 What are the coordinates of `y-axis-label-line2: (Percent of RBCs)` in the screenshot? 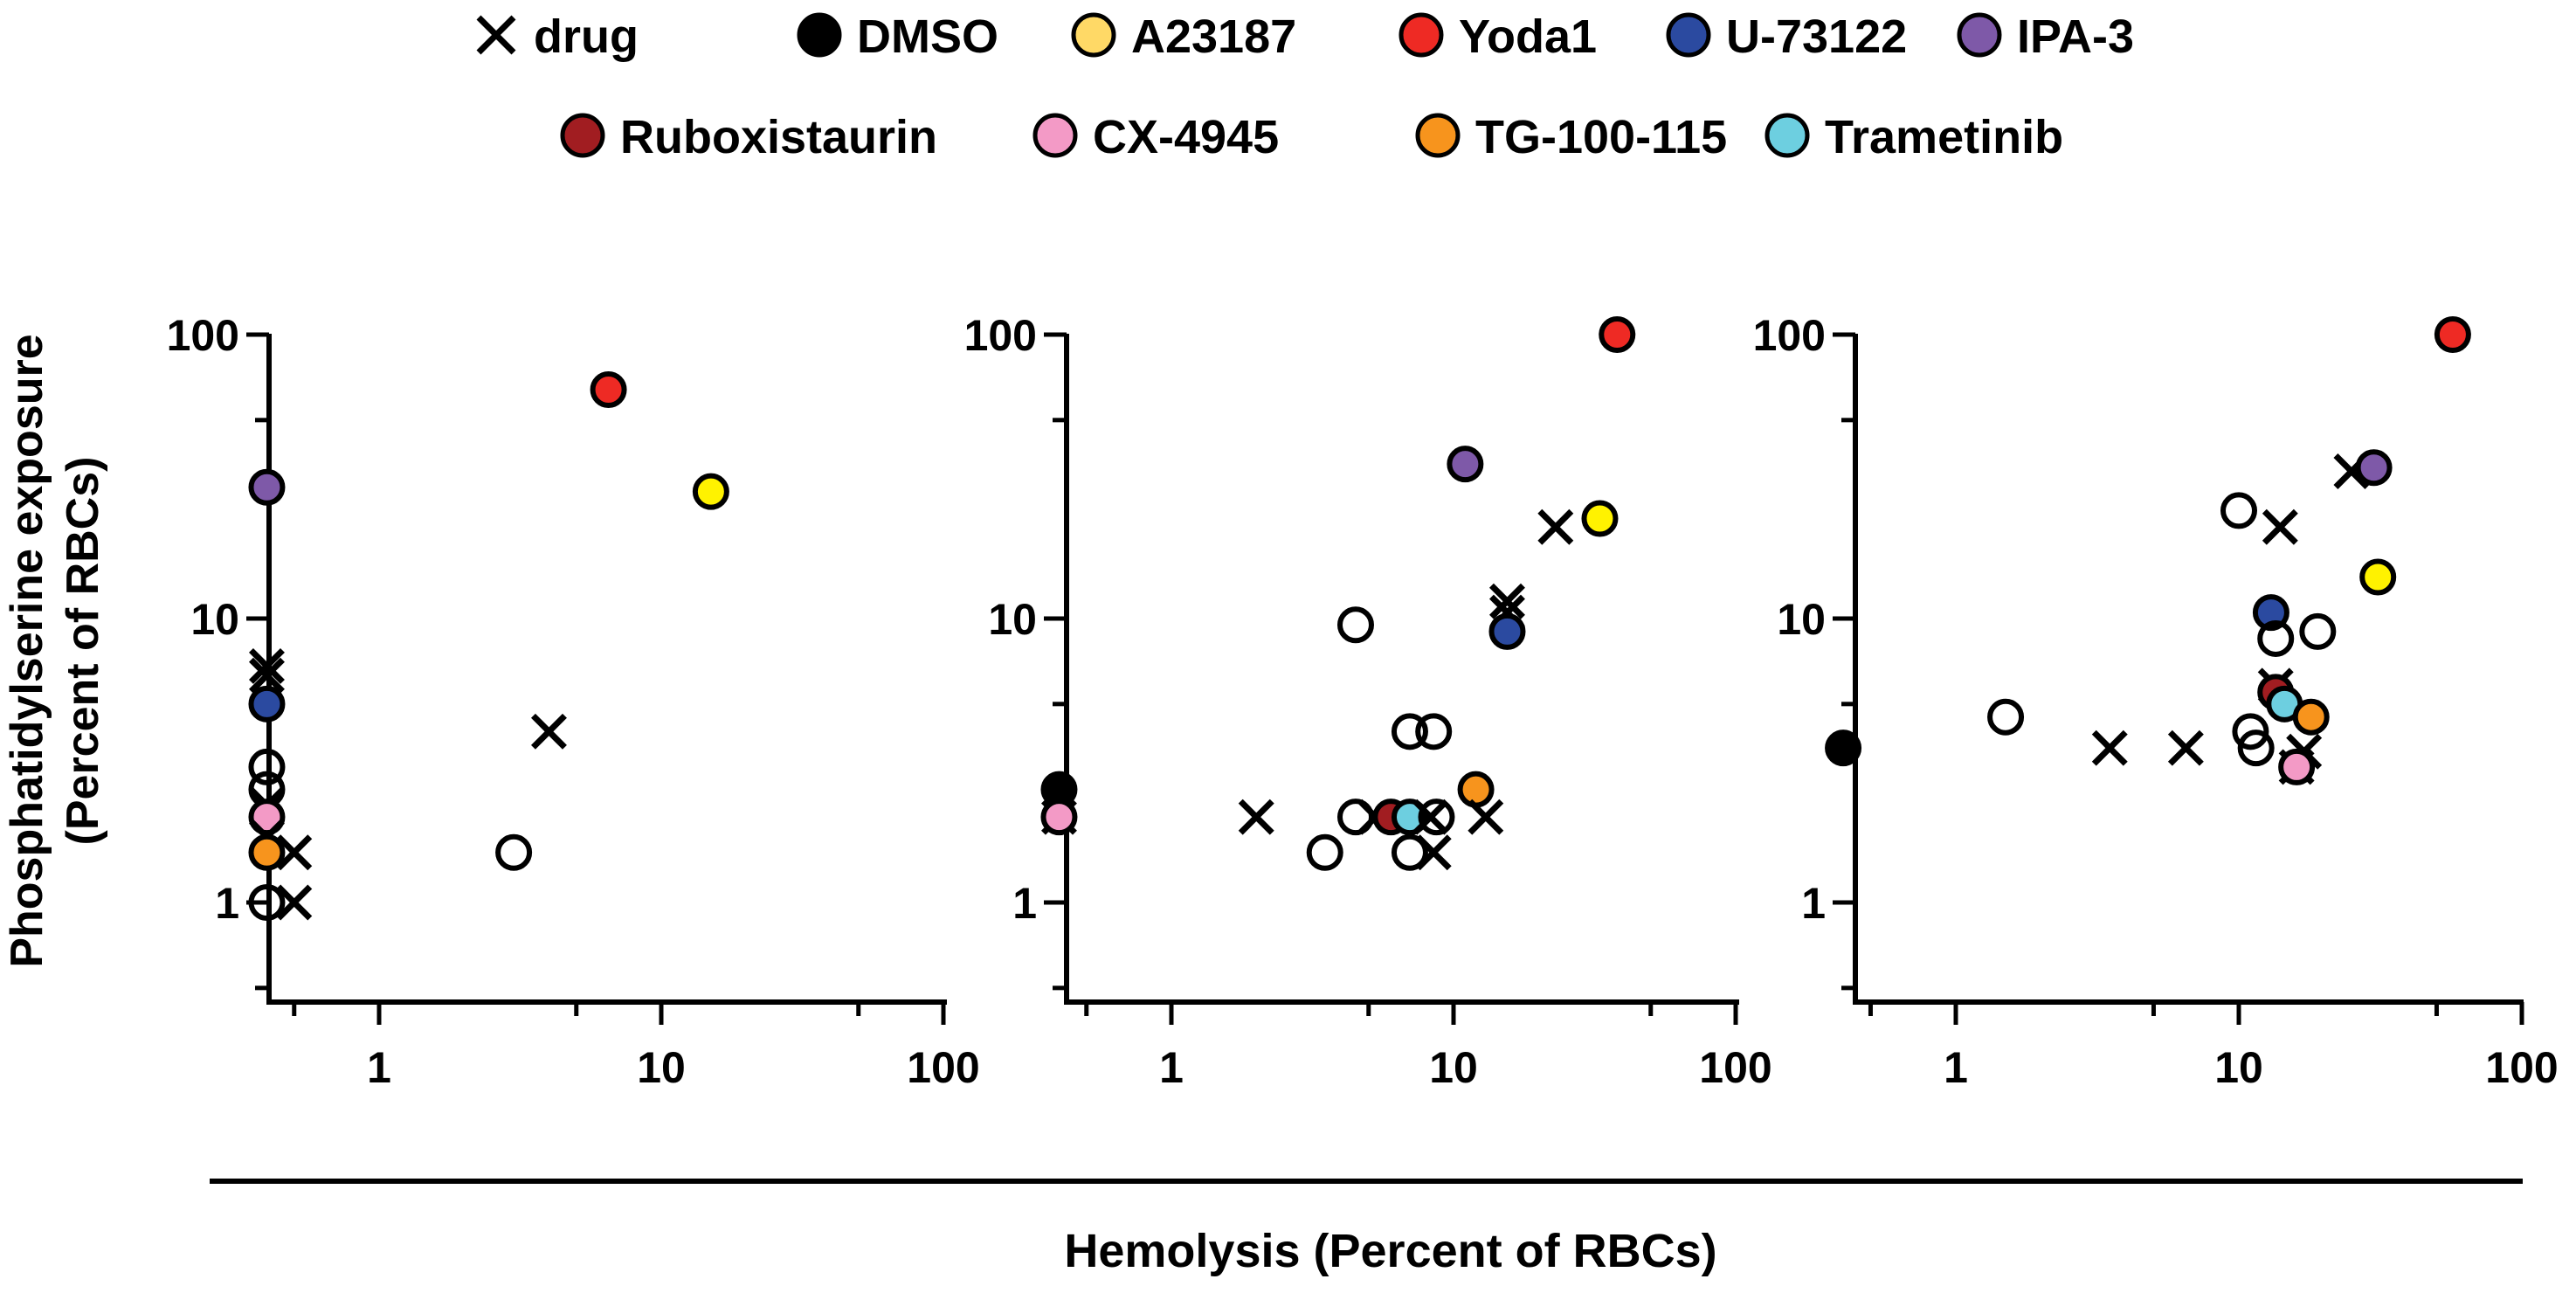 It's located at (83, 651).